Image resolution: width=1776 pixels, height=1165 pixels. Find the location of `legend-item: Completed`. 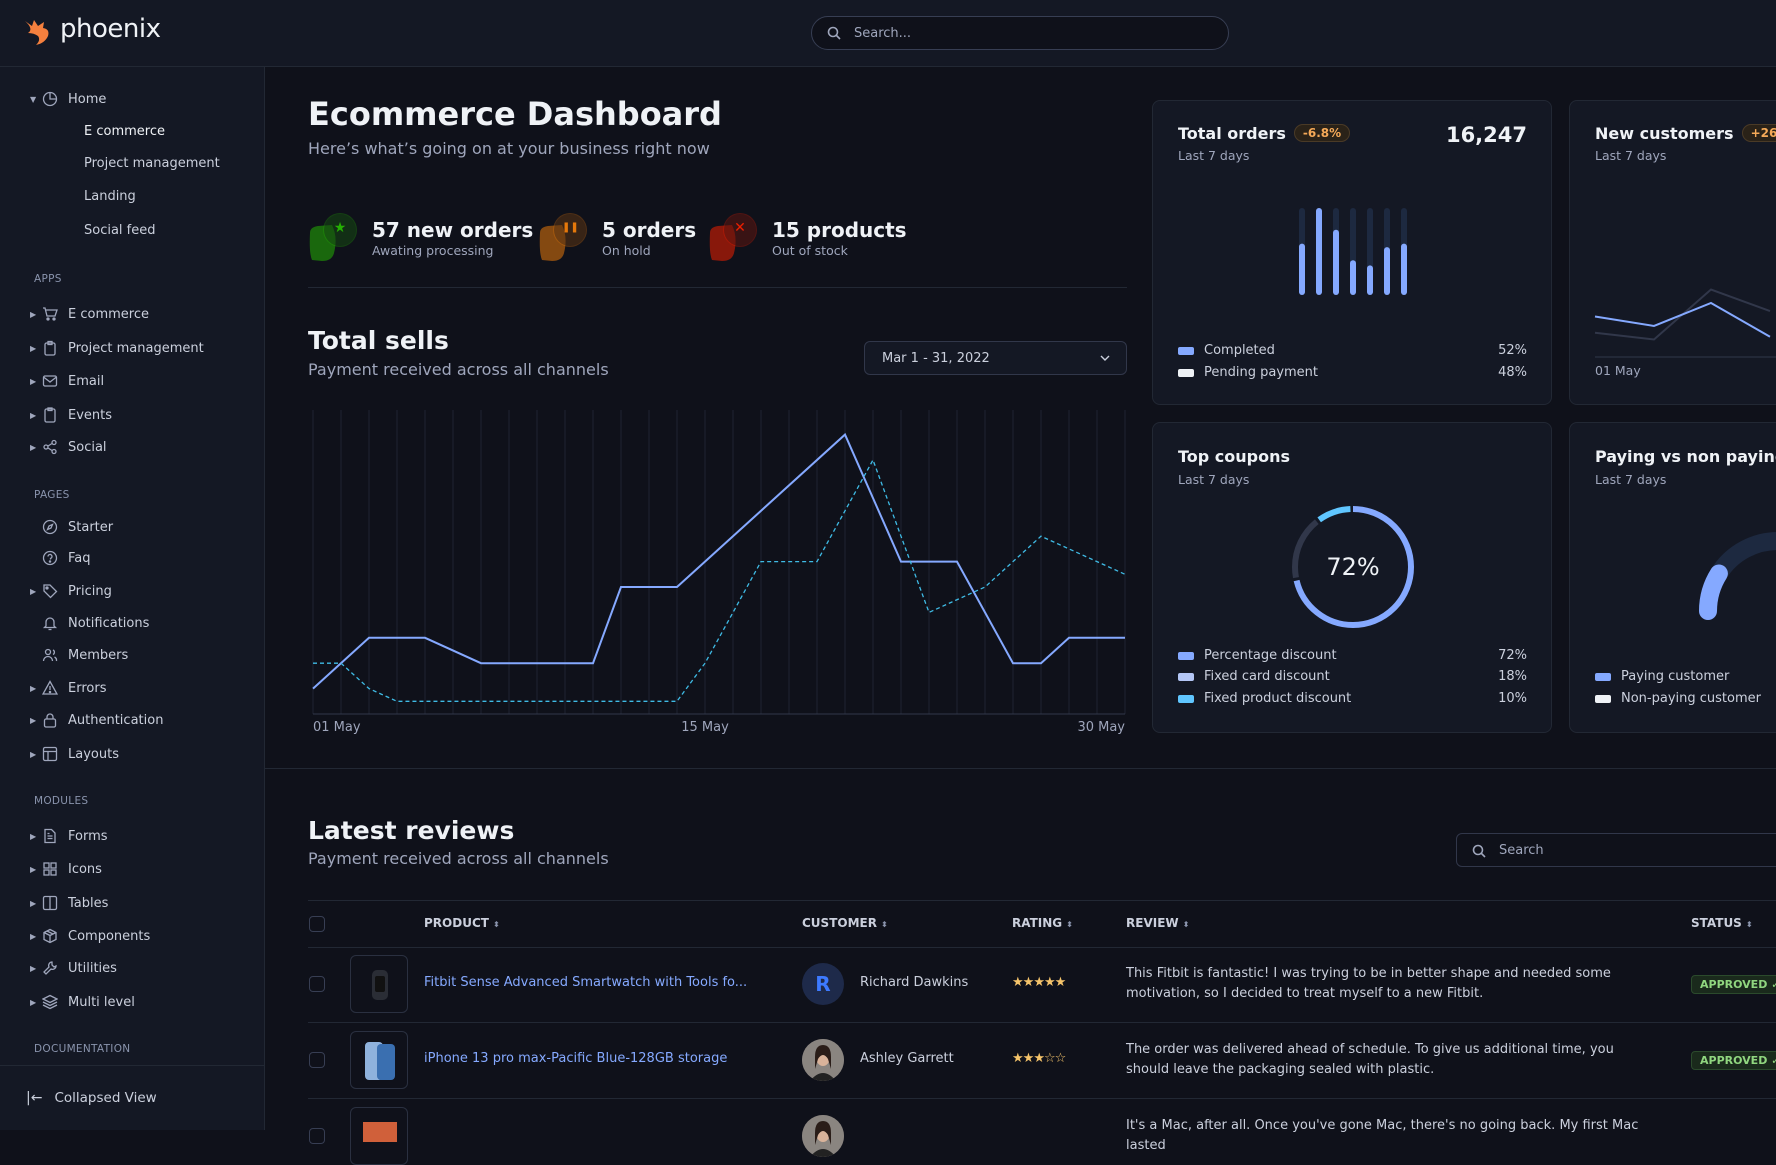

legend-item: Completed is located at coordinates (1226, 350).